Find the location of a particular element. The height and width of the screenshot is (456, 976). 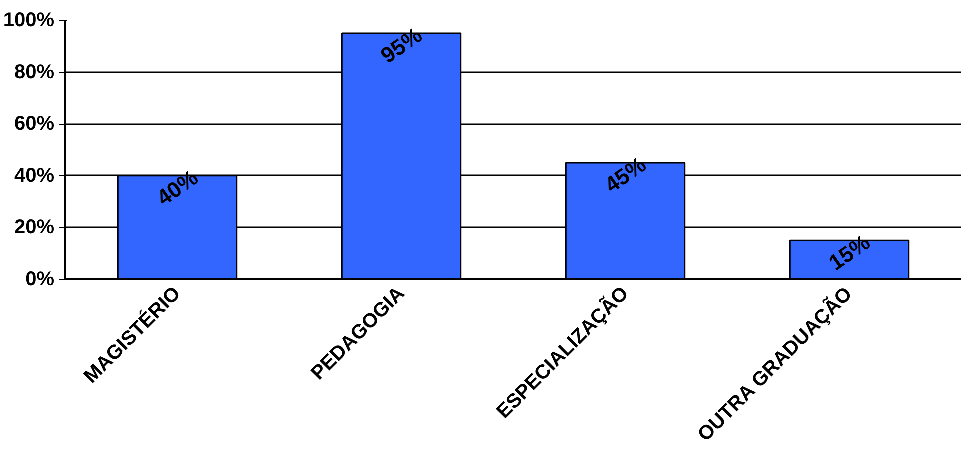

data-label: 45% is located at coordinates (625, 175).